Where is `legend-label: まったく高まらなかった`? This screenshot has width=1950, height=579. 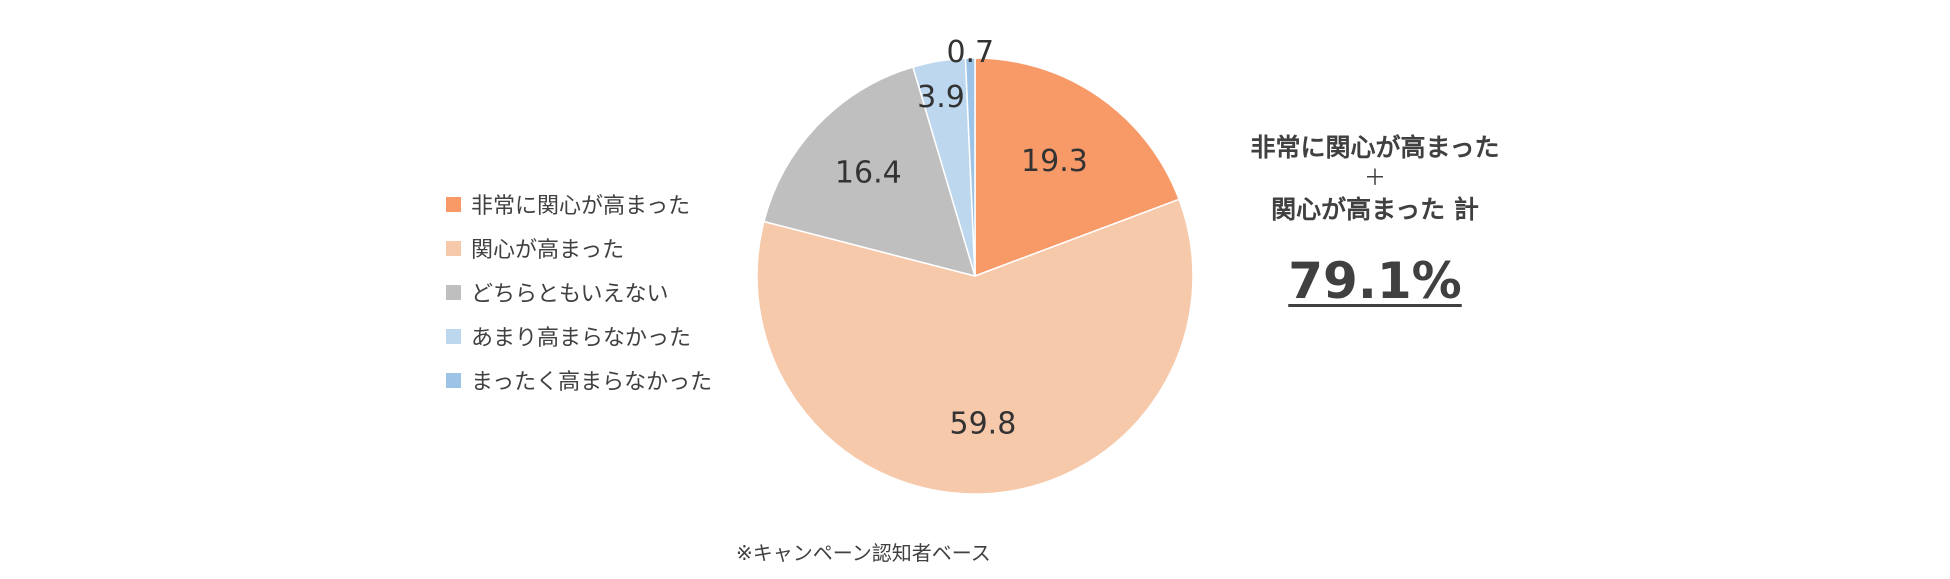 legend-label: まったく高まらなかった is located at coordinates (592, 382).